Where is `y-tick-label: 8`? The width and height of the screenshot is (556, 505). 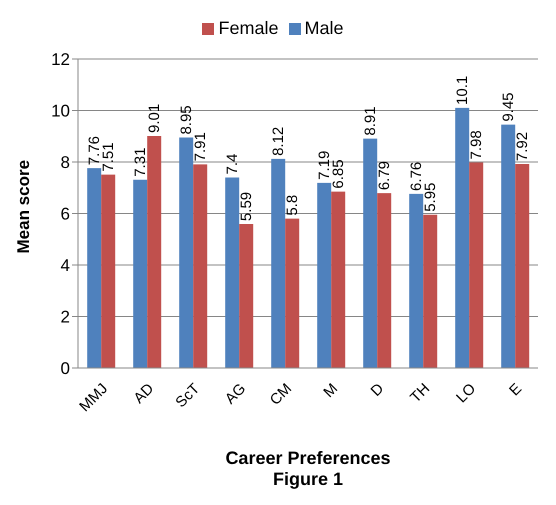 y-tick-label: 8 is located at coordinates (65, 162).